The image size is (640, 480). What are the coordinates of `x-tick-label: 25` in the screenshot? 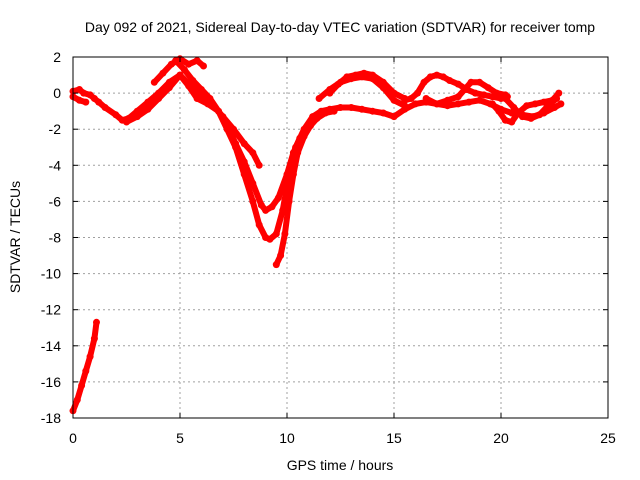 It's located at (608, 438).